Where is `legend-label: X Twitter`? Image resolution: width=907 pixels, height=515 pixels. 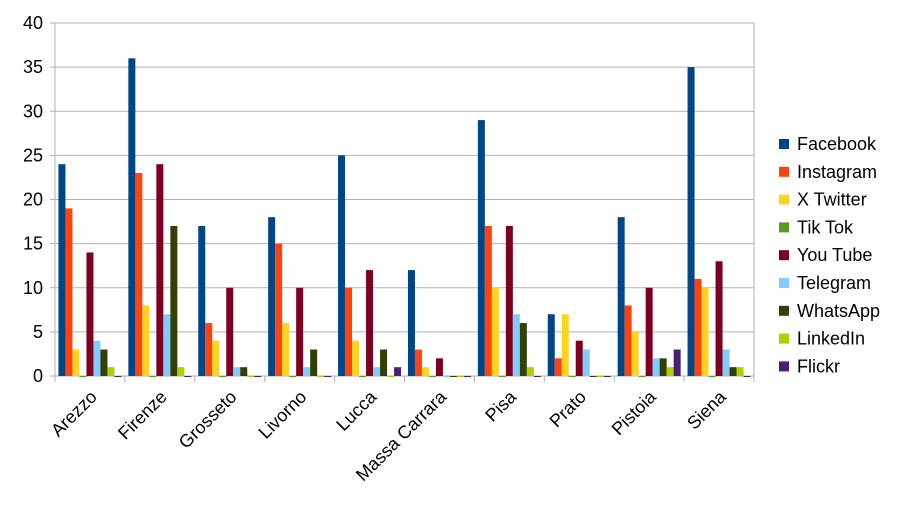 legend-label: X Twitter is located at coordinates (832, 200).